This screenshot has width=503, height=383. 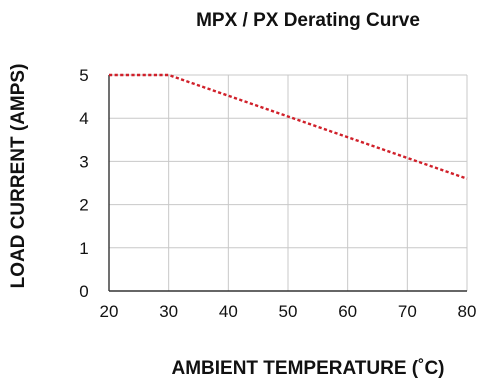 What do you see at coordinates (307, 368) in the screenshot?
I see `x-axis-title: AMBIENT TEMPERATURE (˚C)` at bounding box center [307, 368].